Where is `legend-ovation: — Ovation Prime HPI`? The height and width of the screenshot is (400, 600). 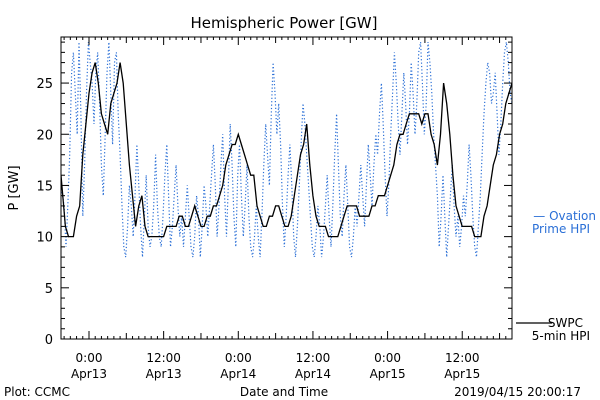 legend-ovation: — Ovation Prime HPI is located at coordinates (564, 222).